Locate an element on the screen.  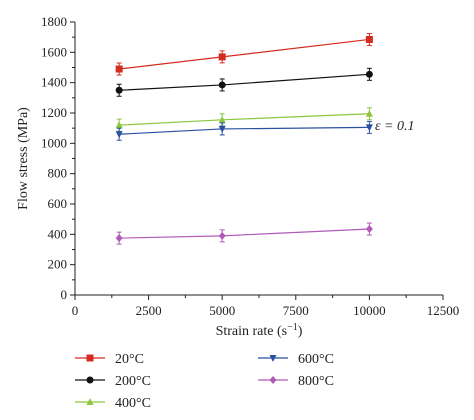
legend-item-4: 800°C is located at coordinates (296, 381).